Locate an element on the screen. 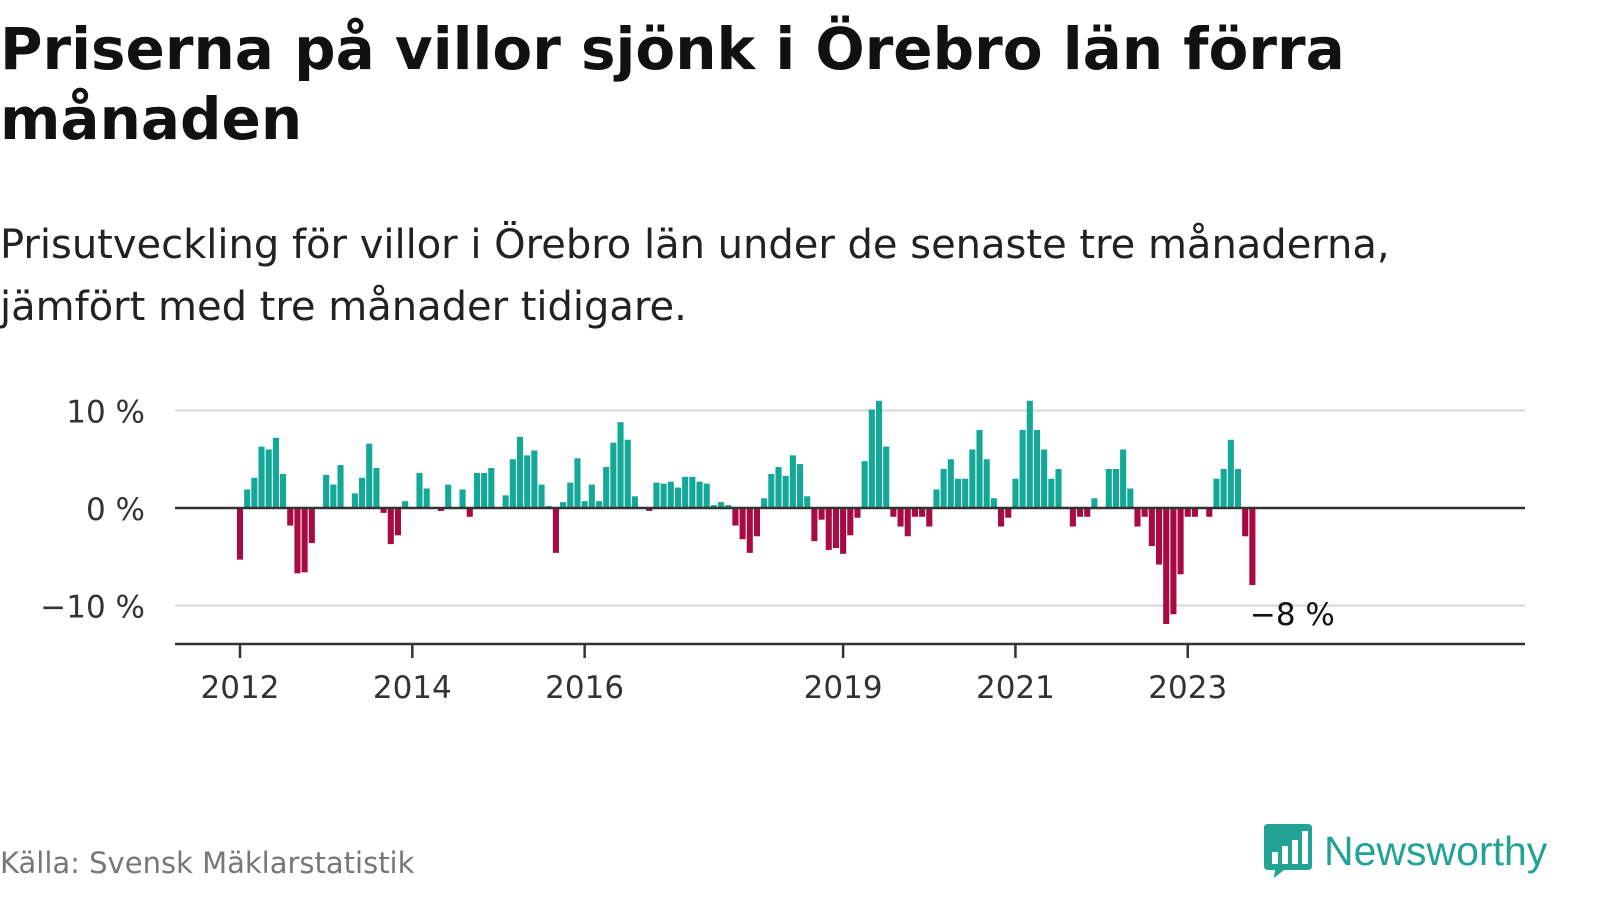 The height and width of the screenshot is (900, 1600). axes is located at coordinates (850, 582).